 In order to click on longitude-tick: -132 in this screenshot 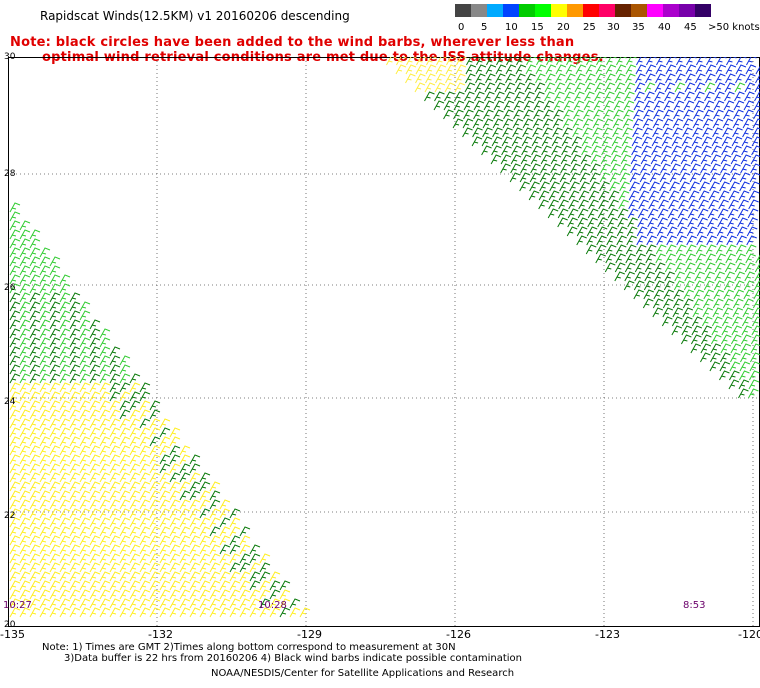, I will do `click(160, 634)`.